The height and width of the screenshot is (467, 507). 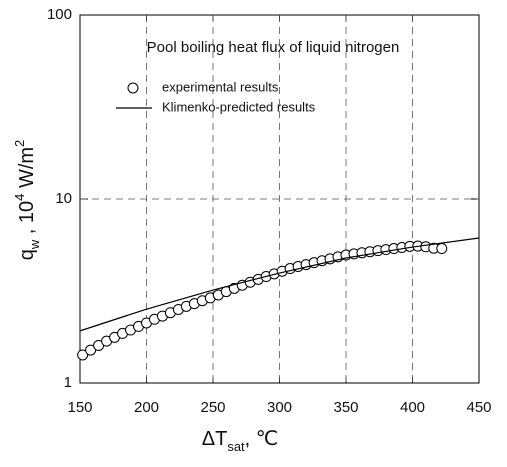 I want to click on x-tick-label: 250, so click(x=212, y=407).